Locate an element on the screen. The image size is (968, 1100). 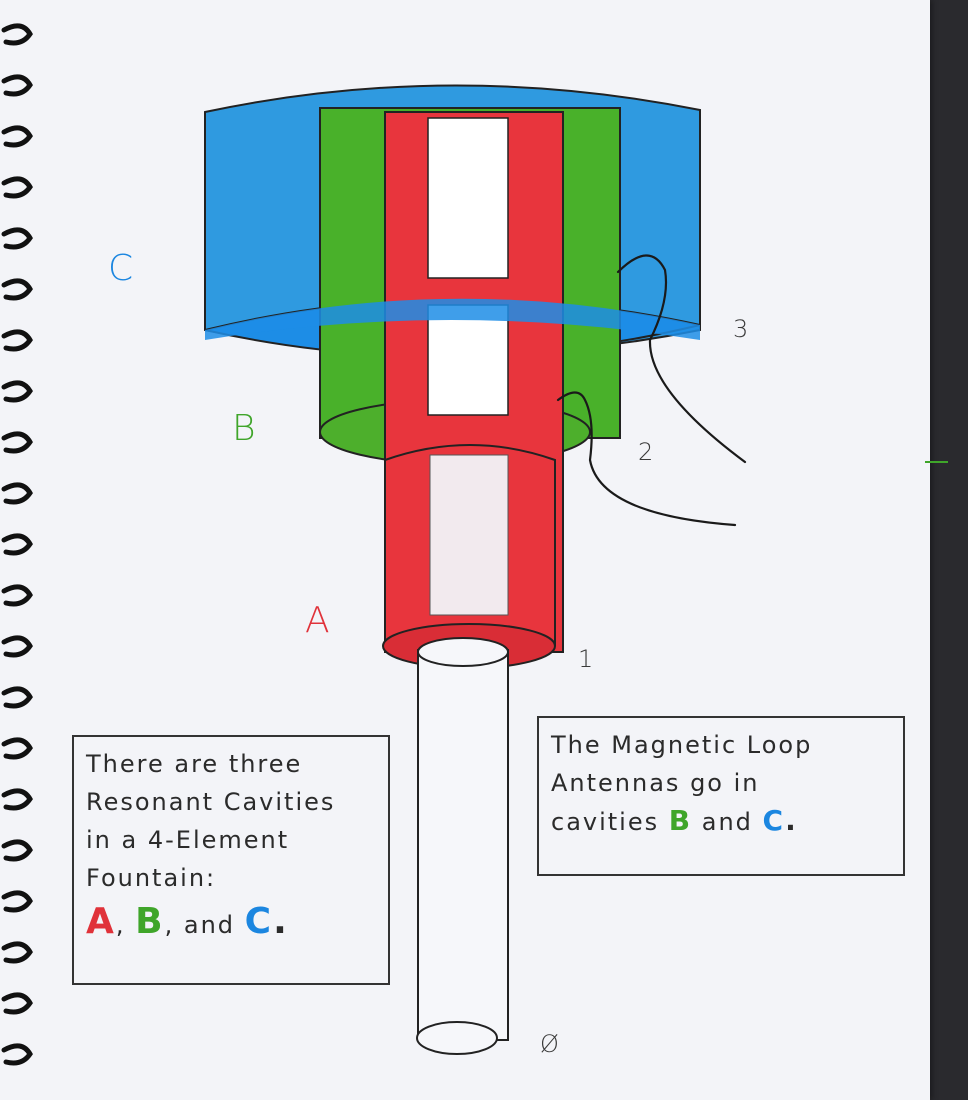
note-left-line-3: in a 4-Element is located at coordinates (231, 840).